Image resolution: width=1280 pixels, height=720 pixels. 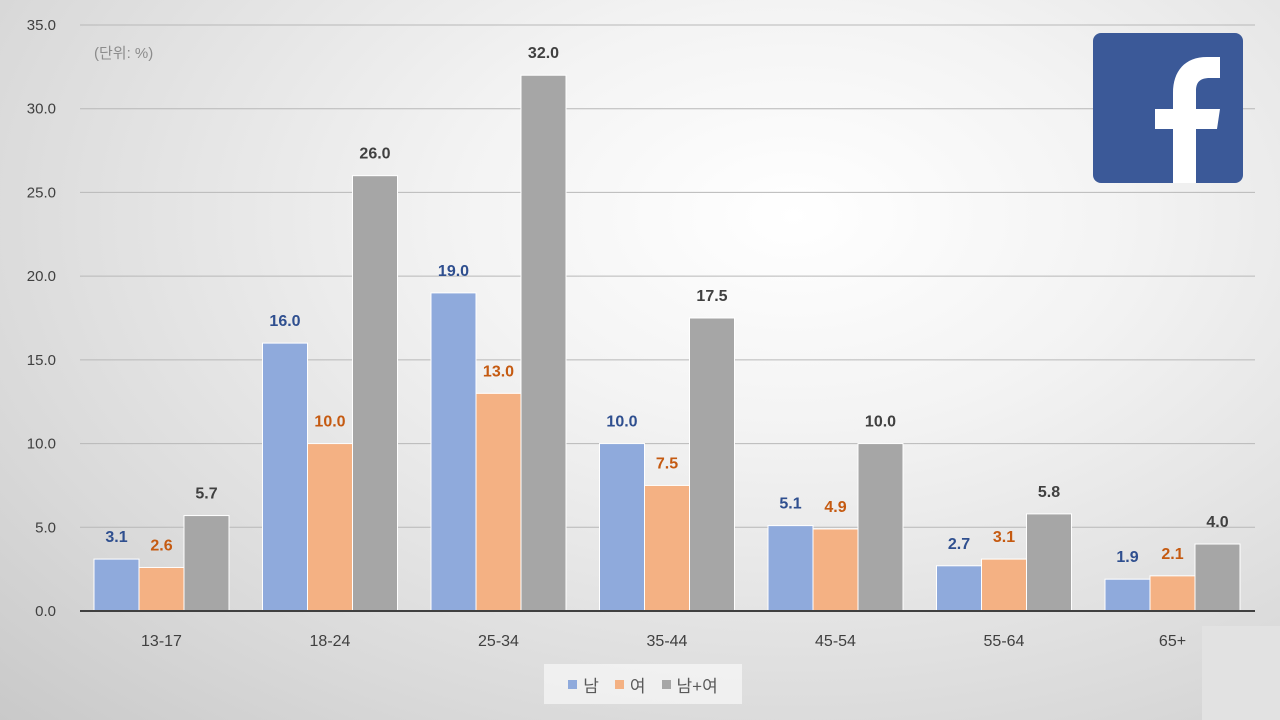 What do you see at coordinates (41, 192) in the screenshot?
I see `y-tick-label: 25.0` at bounding box center [41, 192].